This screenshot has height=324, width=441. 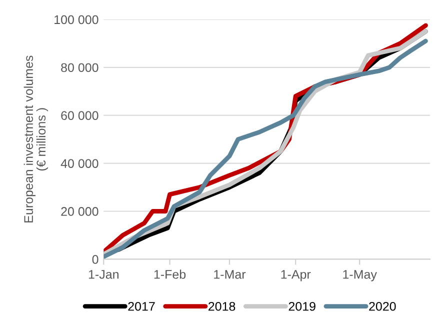 I want to click on y-tick-label: 100 000, so click(x=76, y=19).